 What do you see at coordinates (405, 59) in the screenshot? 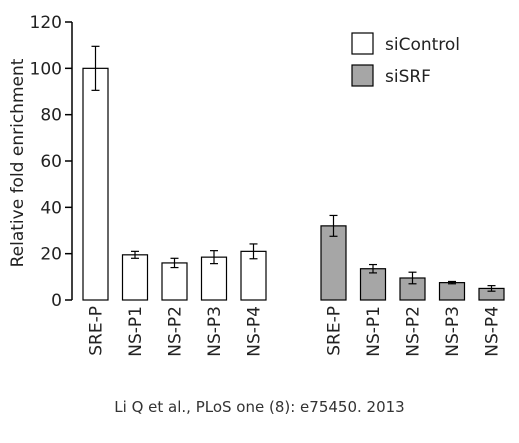
I see `legend: siControl siSRF` at bounding box center [405, 59].